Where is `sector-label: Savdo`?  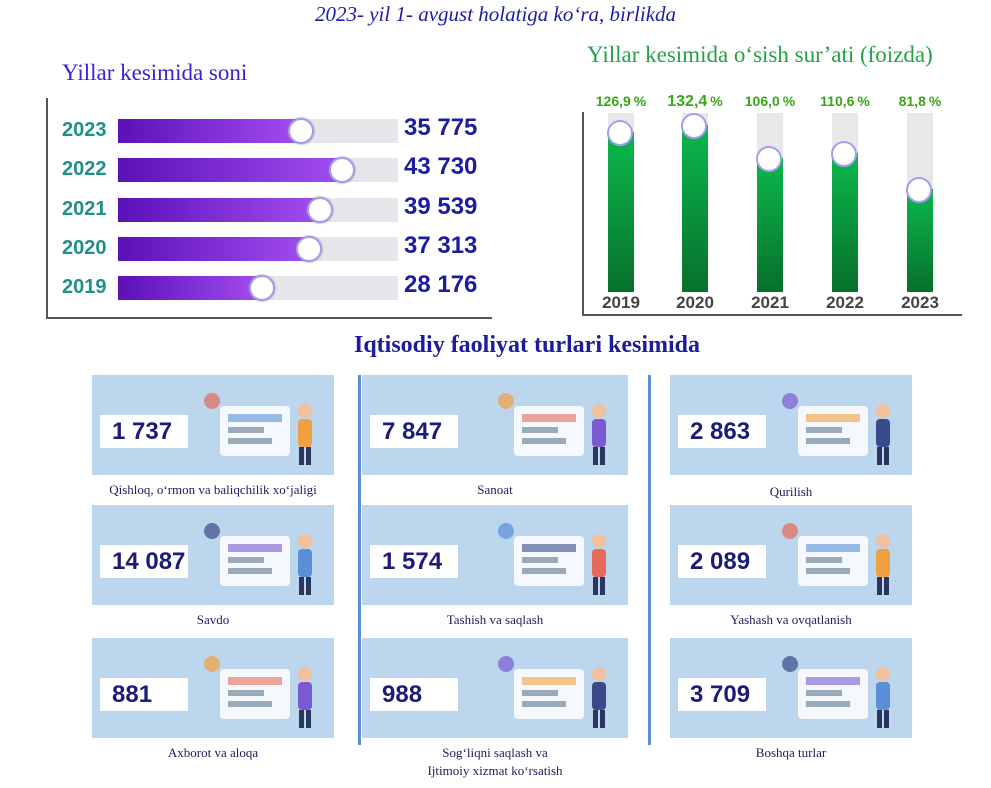 sector-label: Savdo is located at coordinates (213, 620).